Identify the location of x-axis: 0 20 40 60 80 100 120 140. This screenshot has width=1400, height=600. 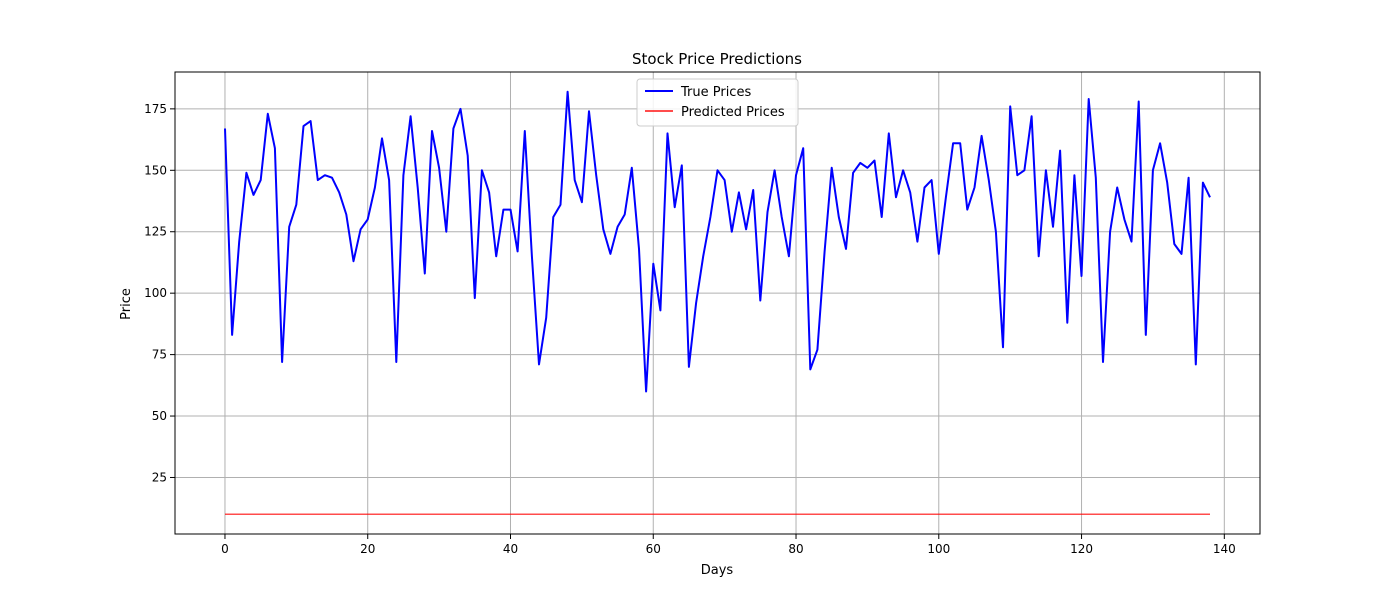
(728, 545).